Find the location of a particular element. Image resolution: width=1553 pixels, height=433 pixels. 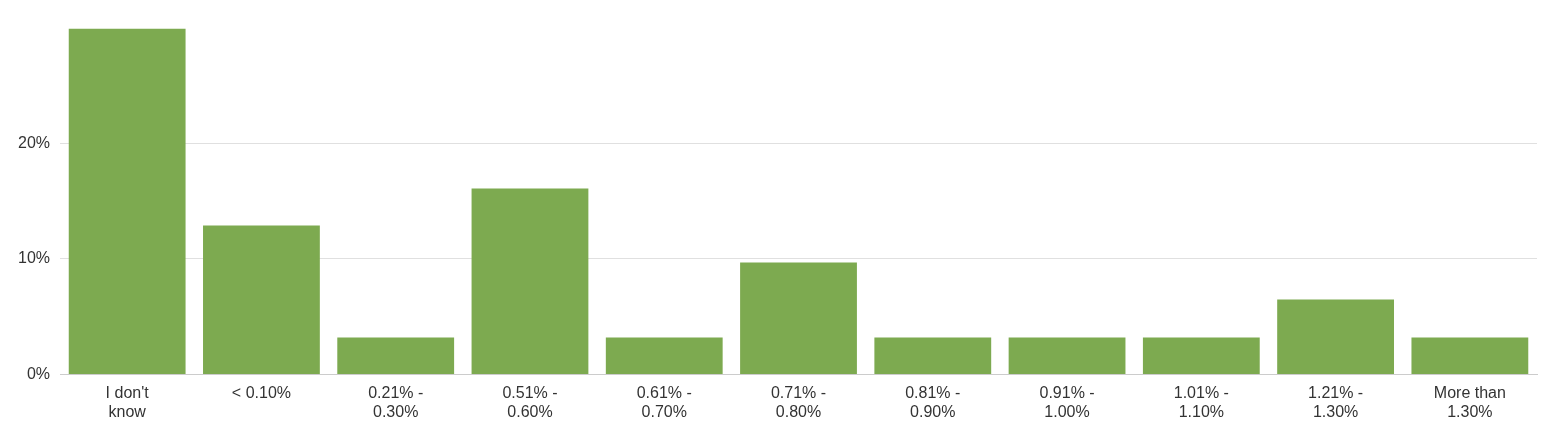

y-tick-label: 0% is located at coordinates (38, 374).